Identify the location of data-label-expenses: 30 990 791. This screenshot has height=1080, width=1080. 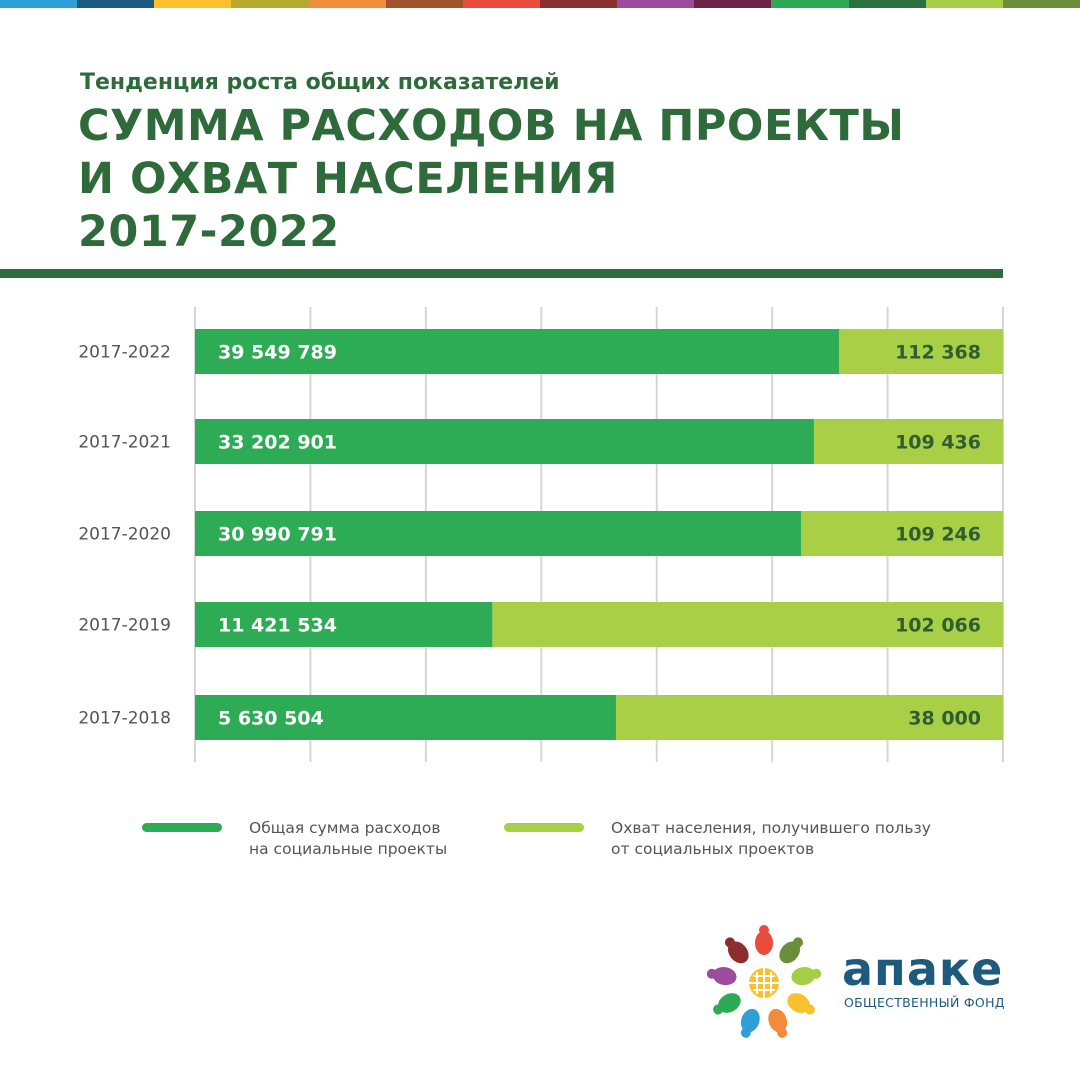
(277, 535).